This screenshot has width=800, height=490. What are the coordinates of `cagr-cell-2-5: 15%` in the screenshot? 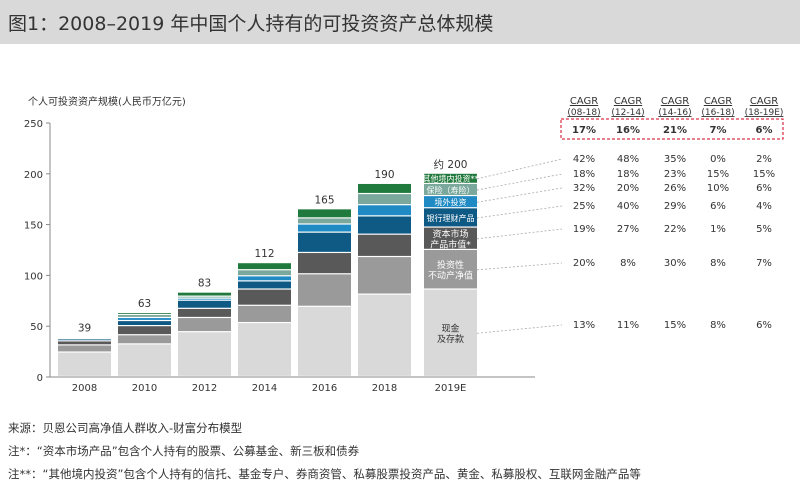 It's located at (764, 174).